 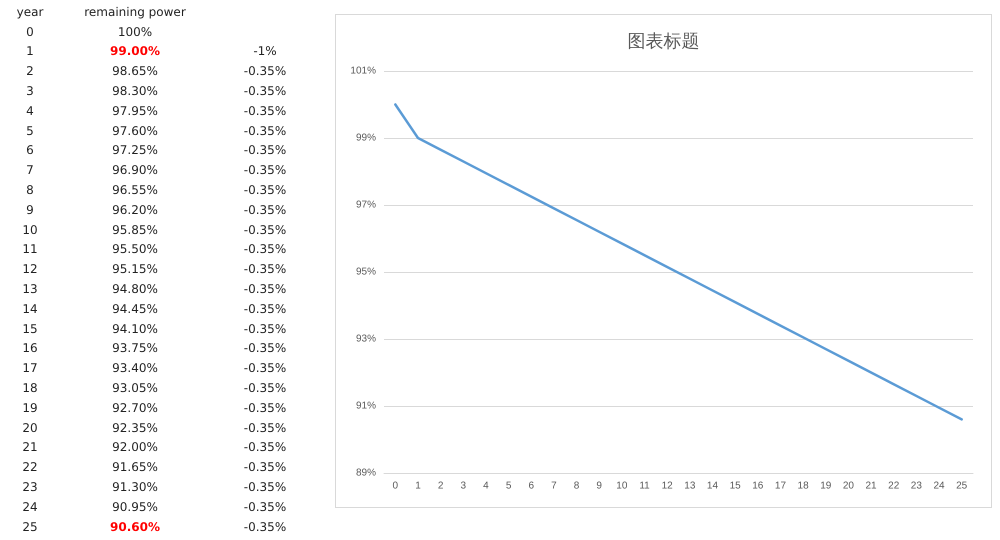 What do you see at coordinates (577, 486) in the screenshot?
I see `x-tick-label: 8` at bounding box center [577, 486].